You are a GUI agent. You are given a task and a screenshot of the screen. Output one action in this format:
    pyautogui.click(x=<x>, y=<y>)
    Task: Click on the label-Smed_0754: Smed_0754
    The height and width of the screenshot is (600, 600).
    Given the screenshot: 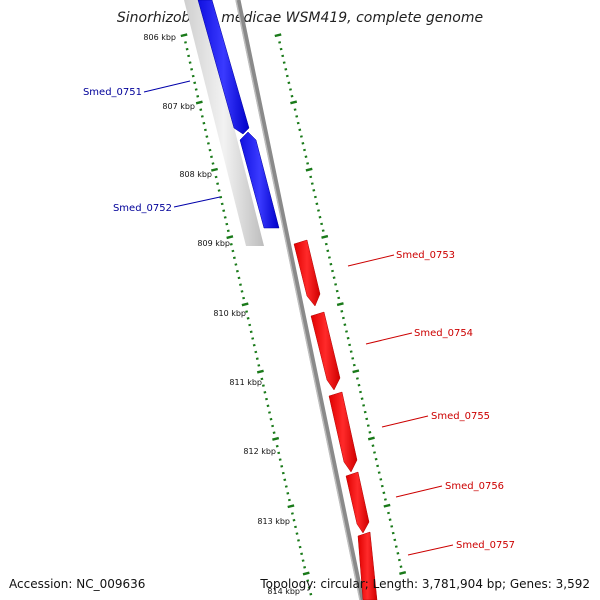 What is the action you would take?
    pyautogui.click(x=443, y=333)
    